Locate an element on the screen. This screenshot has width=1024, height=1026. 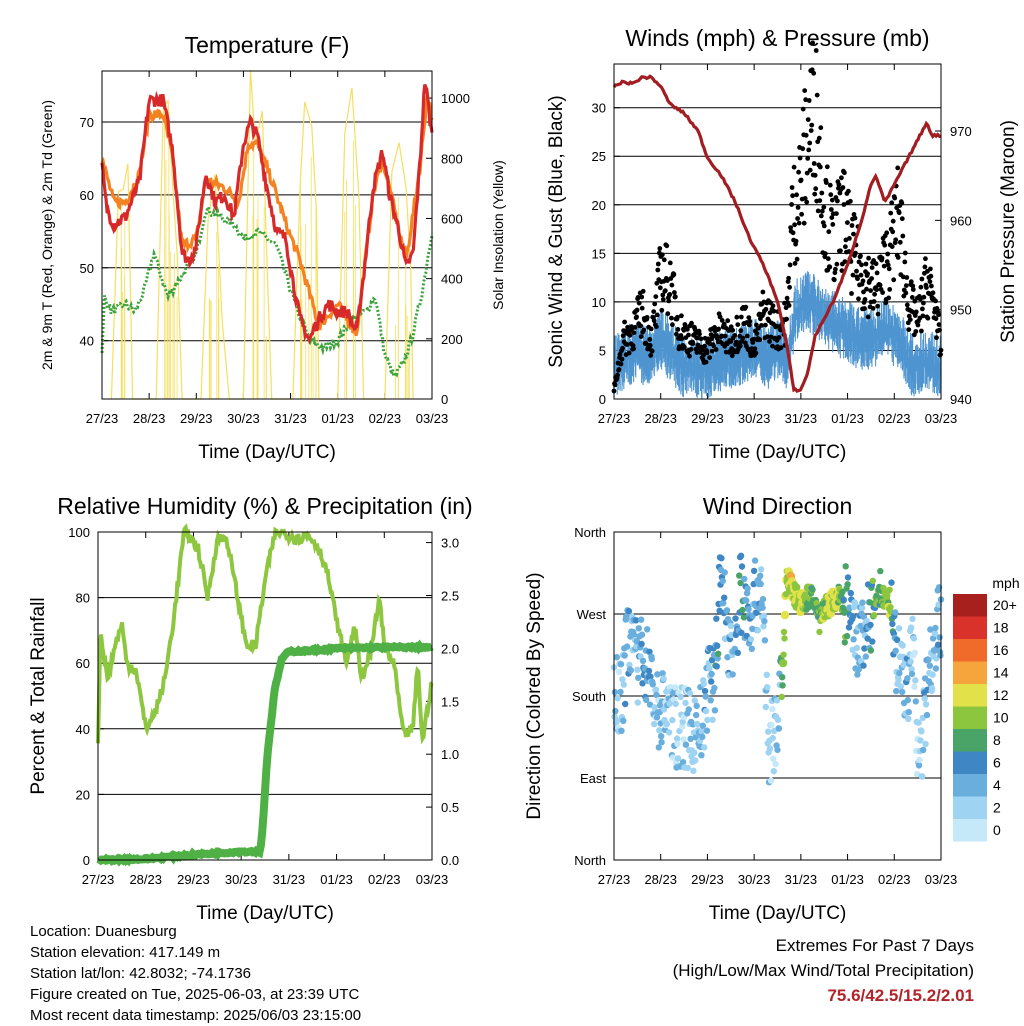
temp-2m-line is located at coordinates (267, 214).